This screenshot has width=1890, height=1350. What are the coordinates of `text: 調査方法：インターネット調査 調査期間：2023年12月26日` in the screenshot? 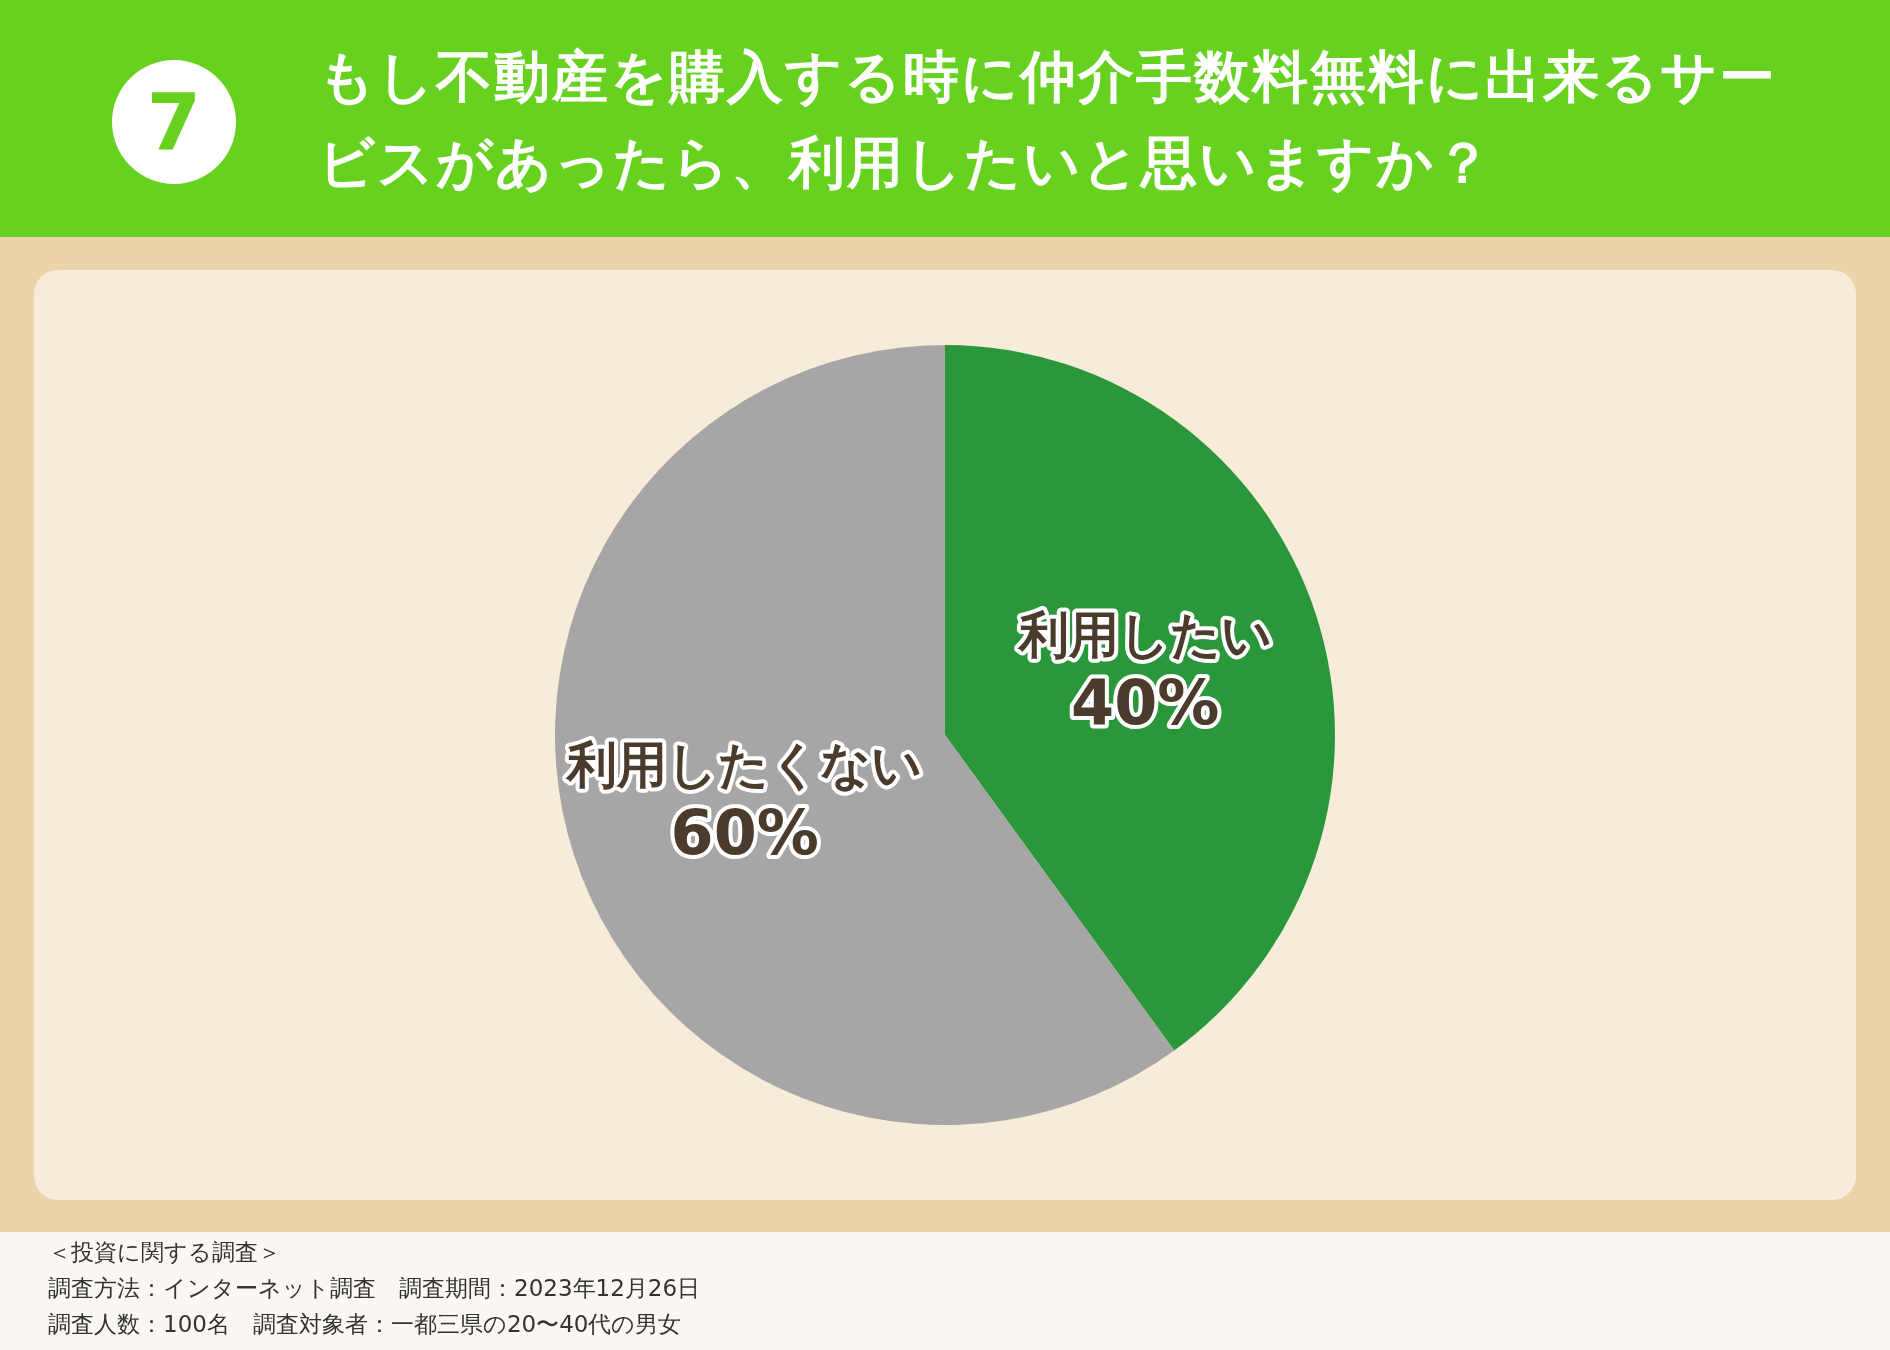 It's located at (374, 1288).